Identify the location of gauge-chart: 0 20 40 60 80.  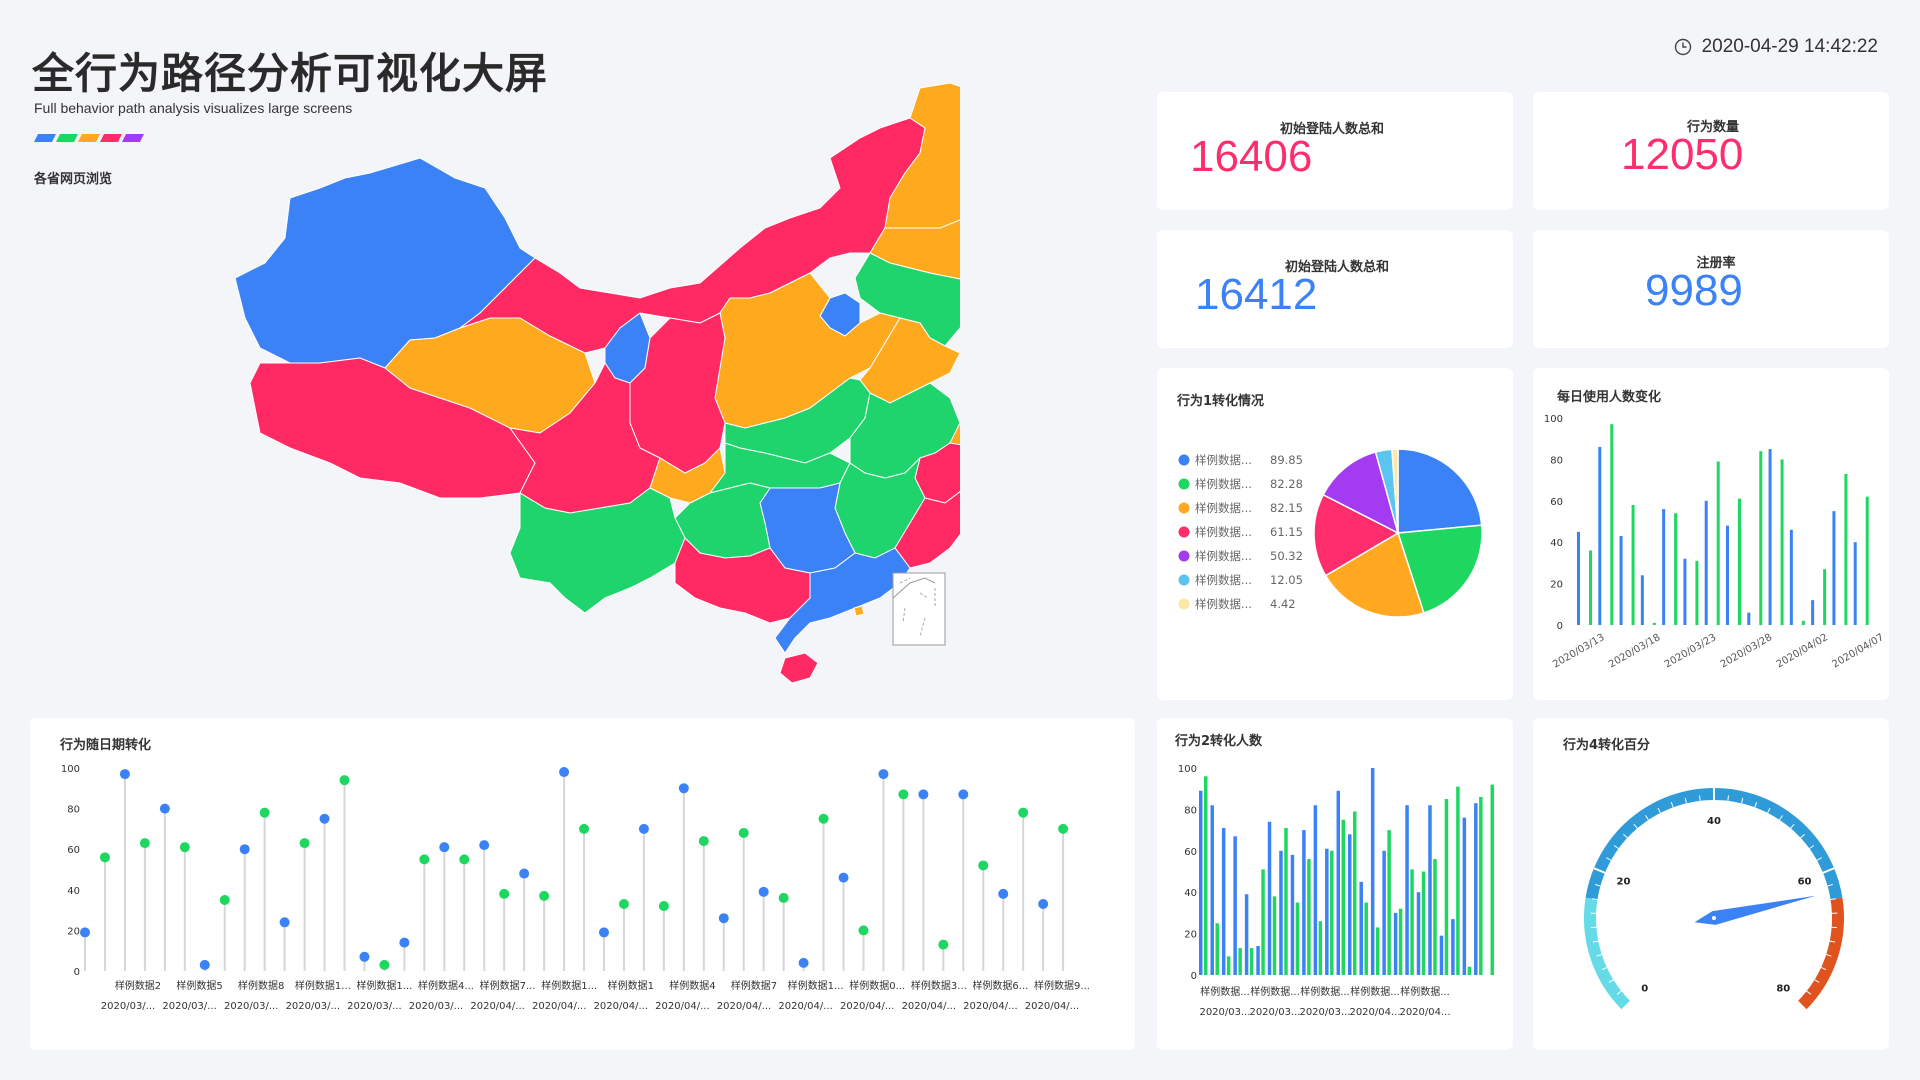
(1711, 884).